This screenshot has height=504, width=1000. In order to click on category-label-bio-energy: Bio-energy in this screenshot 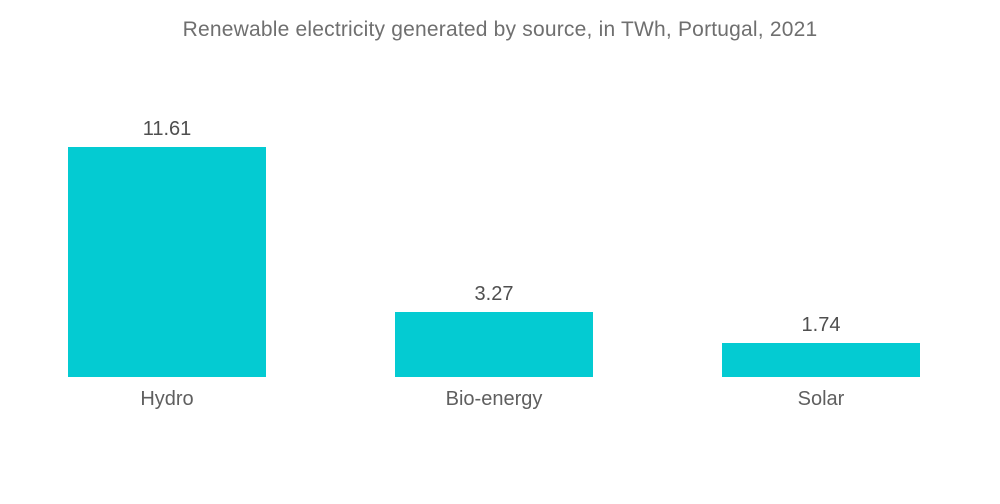, I will do `click(494, 399)`.